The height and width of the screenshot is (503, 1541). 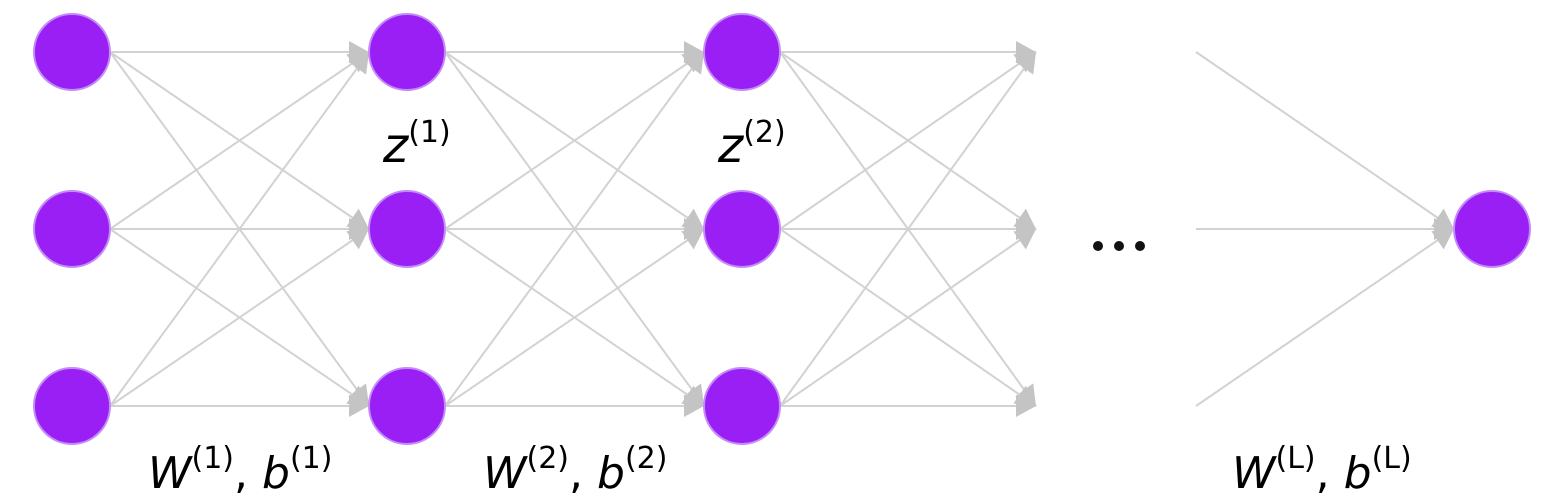 What do you see at coordinates (548, 458) in the screenshot?
I see `w2-superscript: (2)` at bounding box center [548, 458].